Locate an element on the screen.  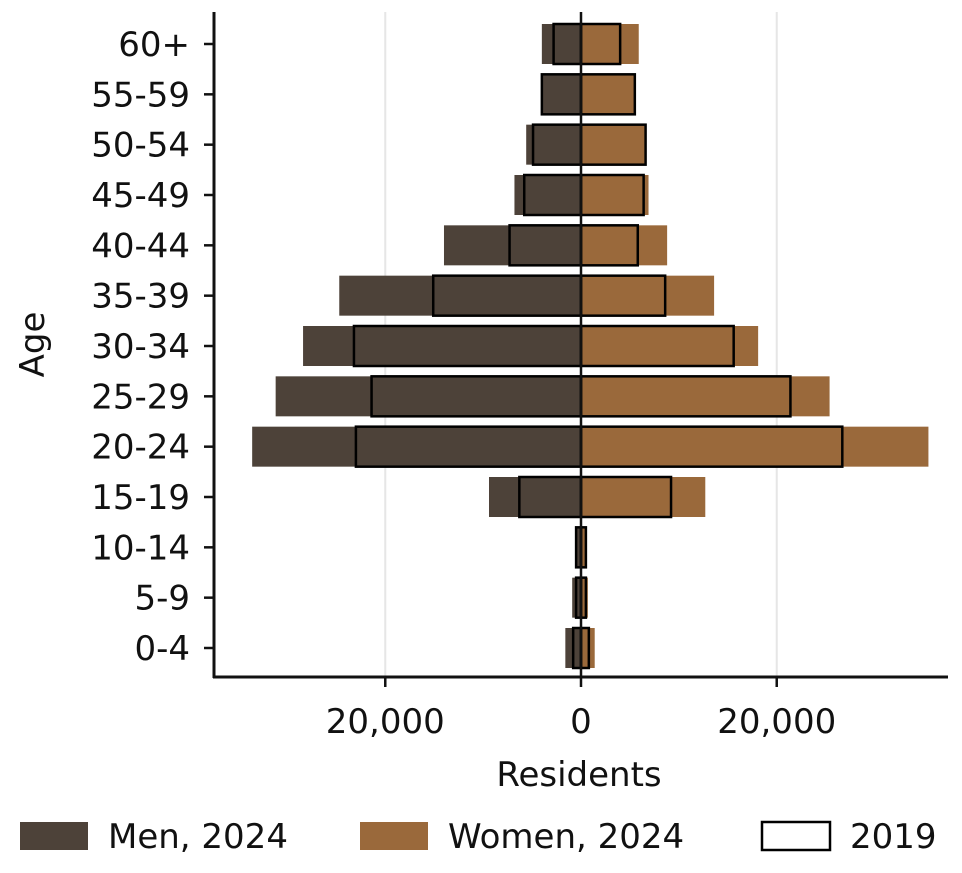
y-tick-label-40-44: 40-44 is located at coordinates (140, 246).